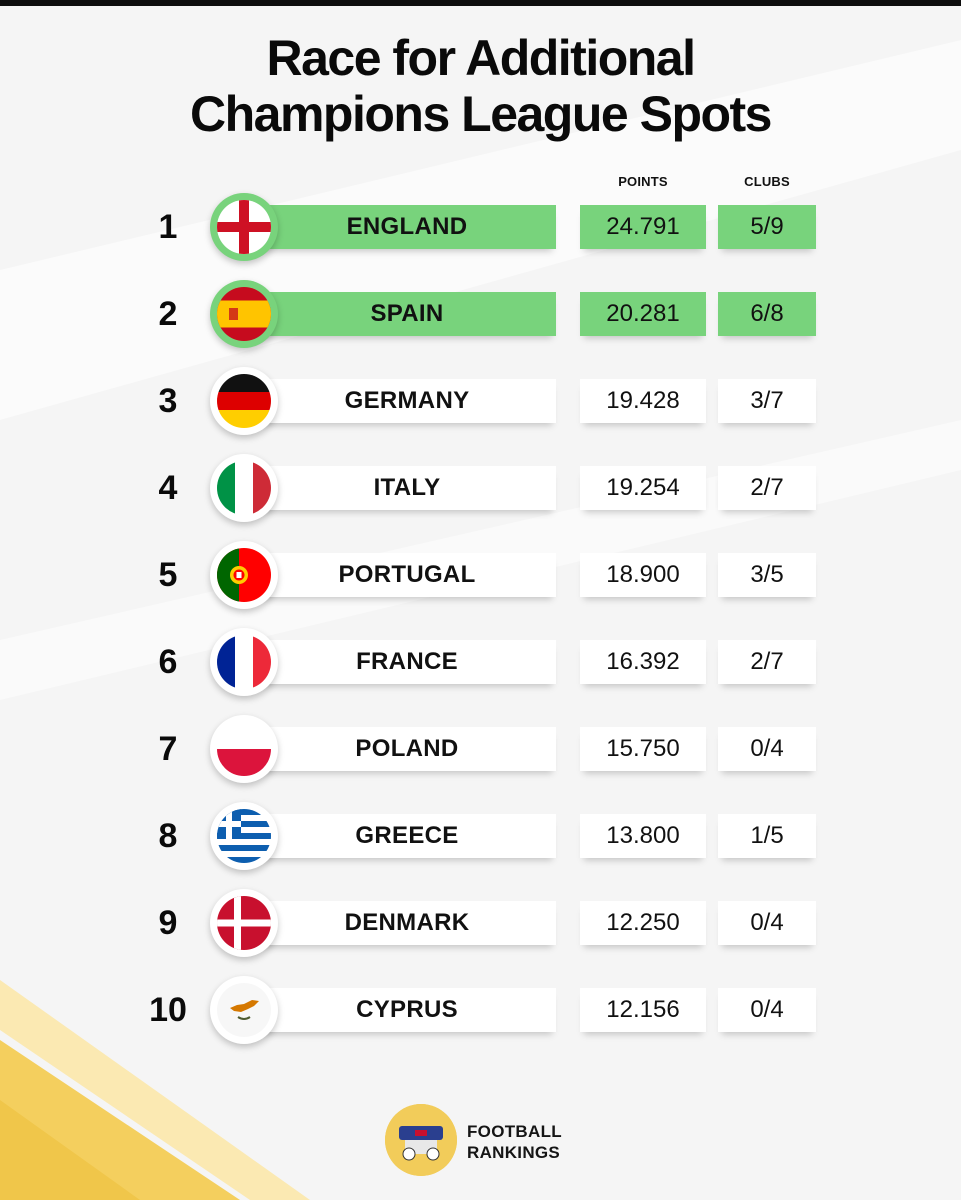  Describe the element at coordinates (643, 923) in the screenshot. I see `points-value: 12.250` at that location.